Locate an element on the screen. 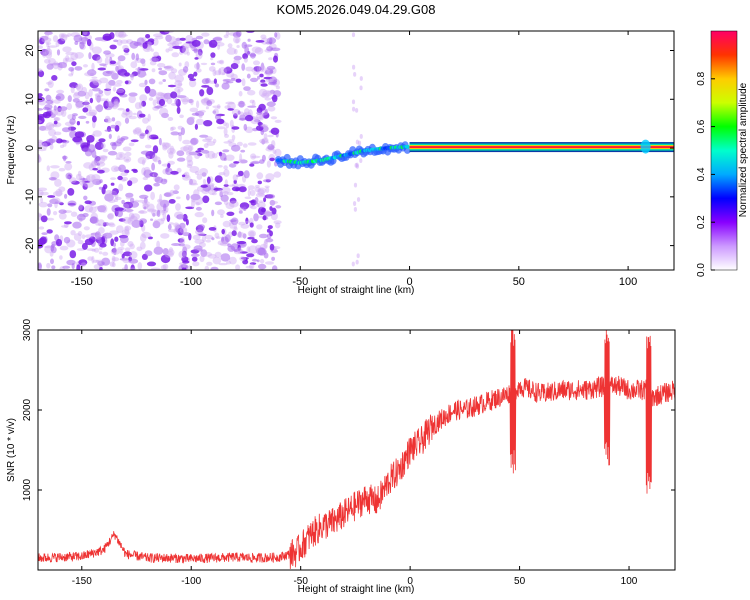  colorbar-tick-label: 0.6 is located at coordinates (701, 126).